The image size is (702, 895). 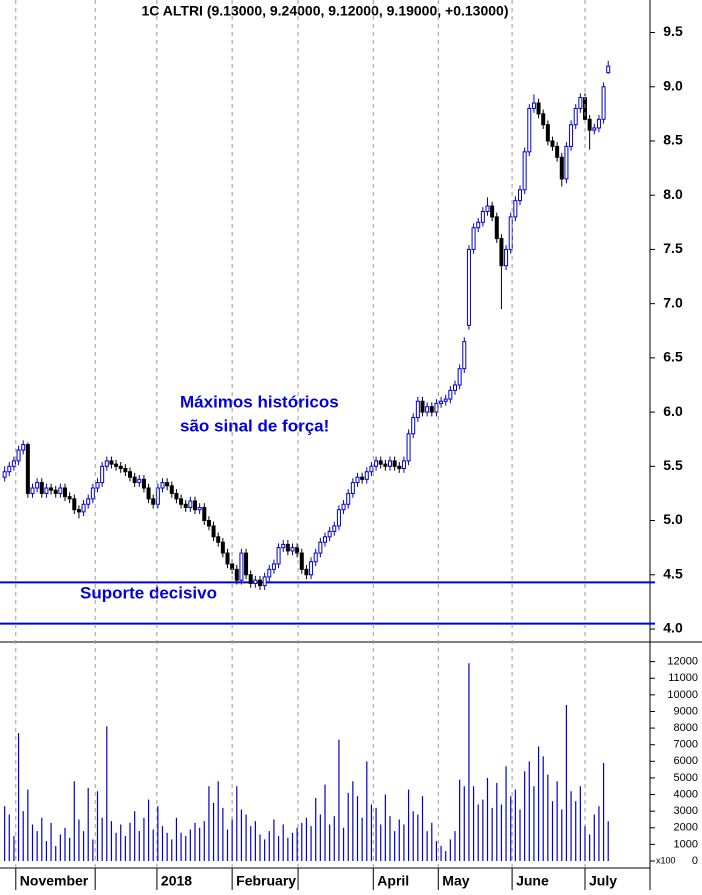 I want to click on x-tick-label: June, so click(x=532, y=881).